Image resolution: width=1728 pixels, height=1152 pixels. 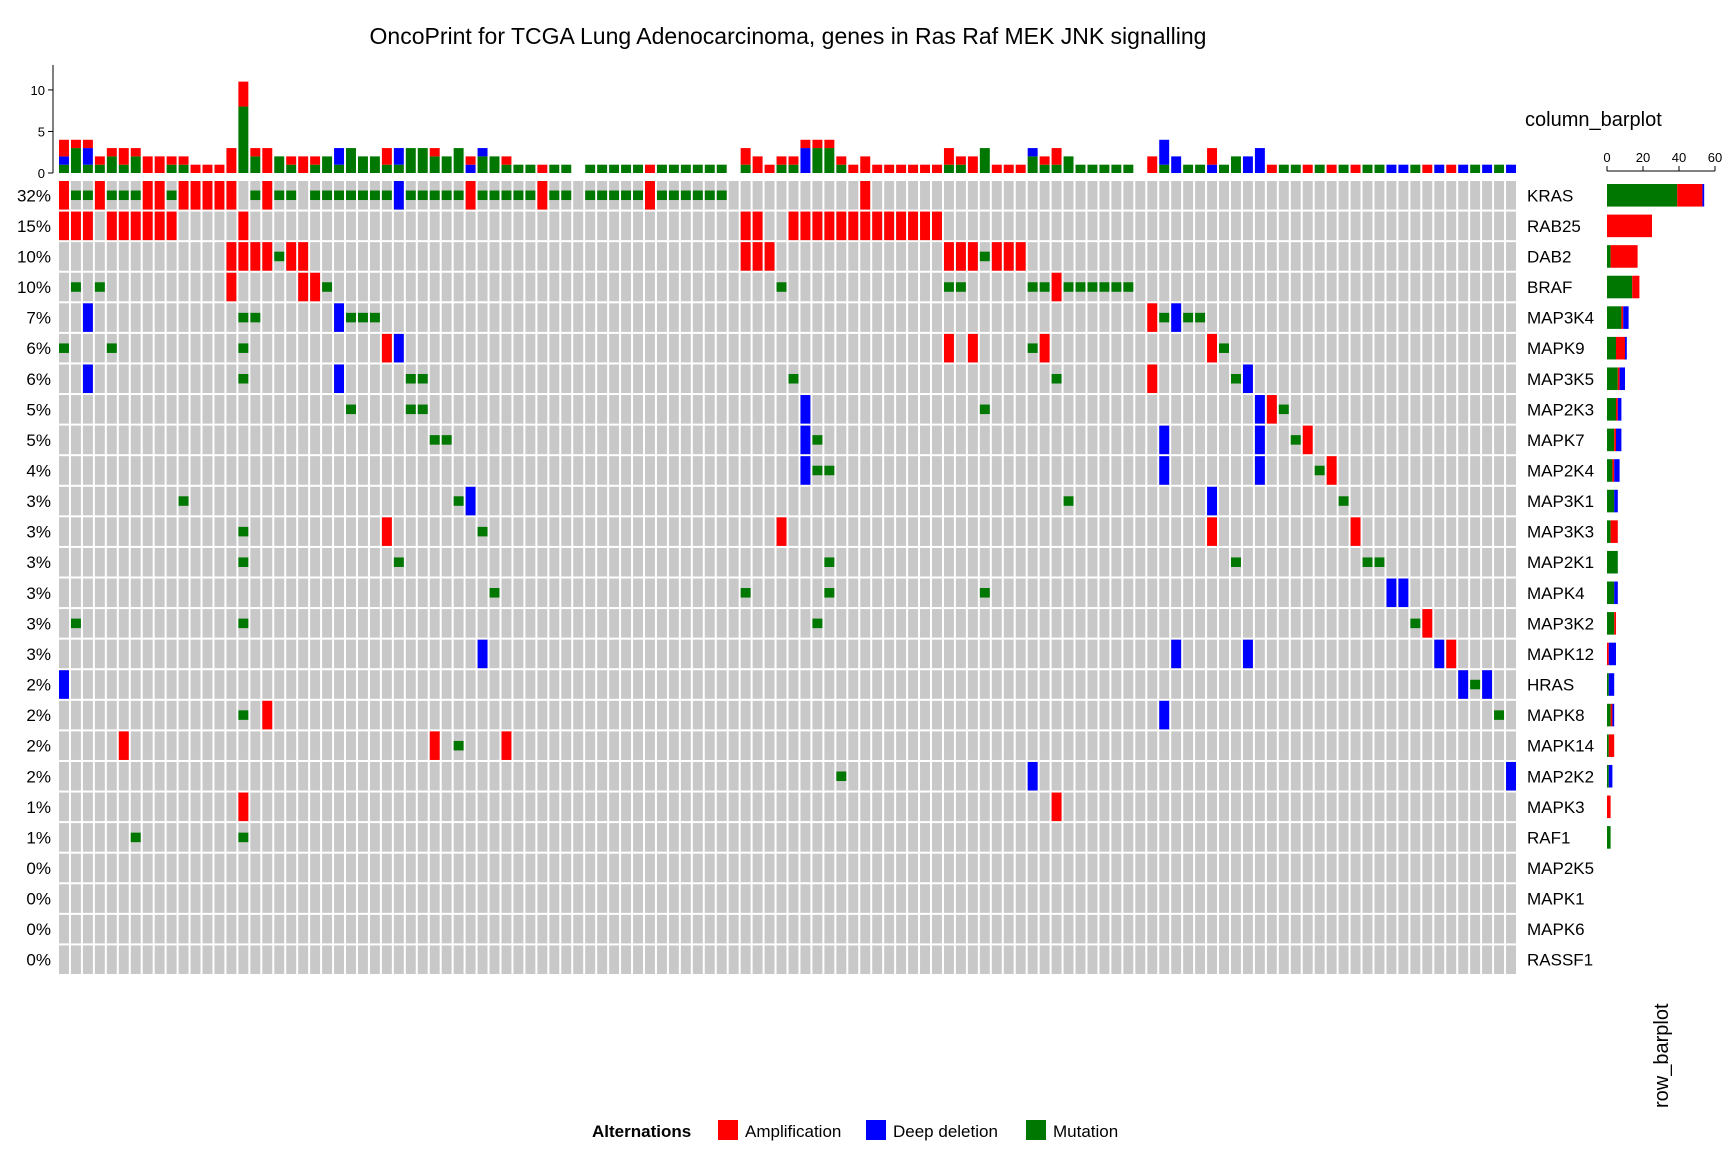 What do you see at coordinates (38, 348) in the screenshot?
I see `pct-label-MAPK9: 6%` at bounding box center [38, 348].